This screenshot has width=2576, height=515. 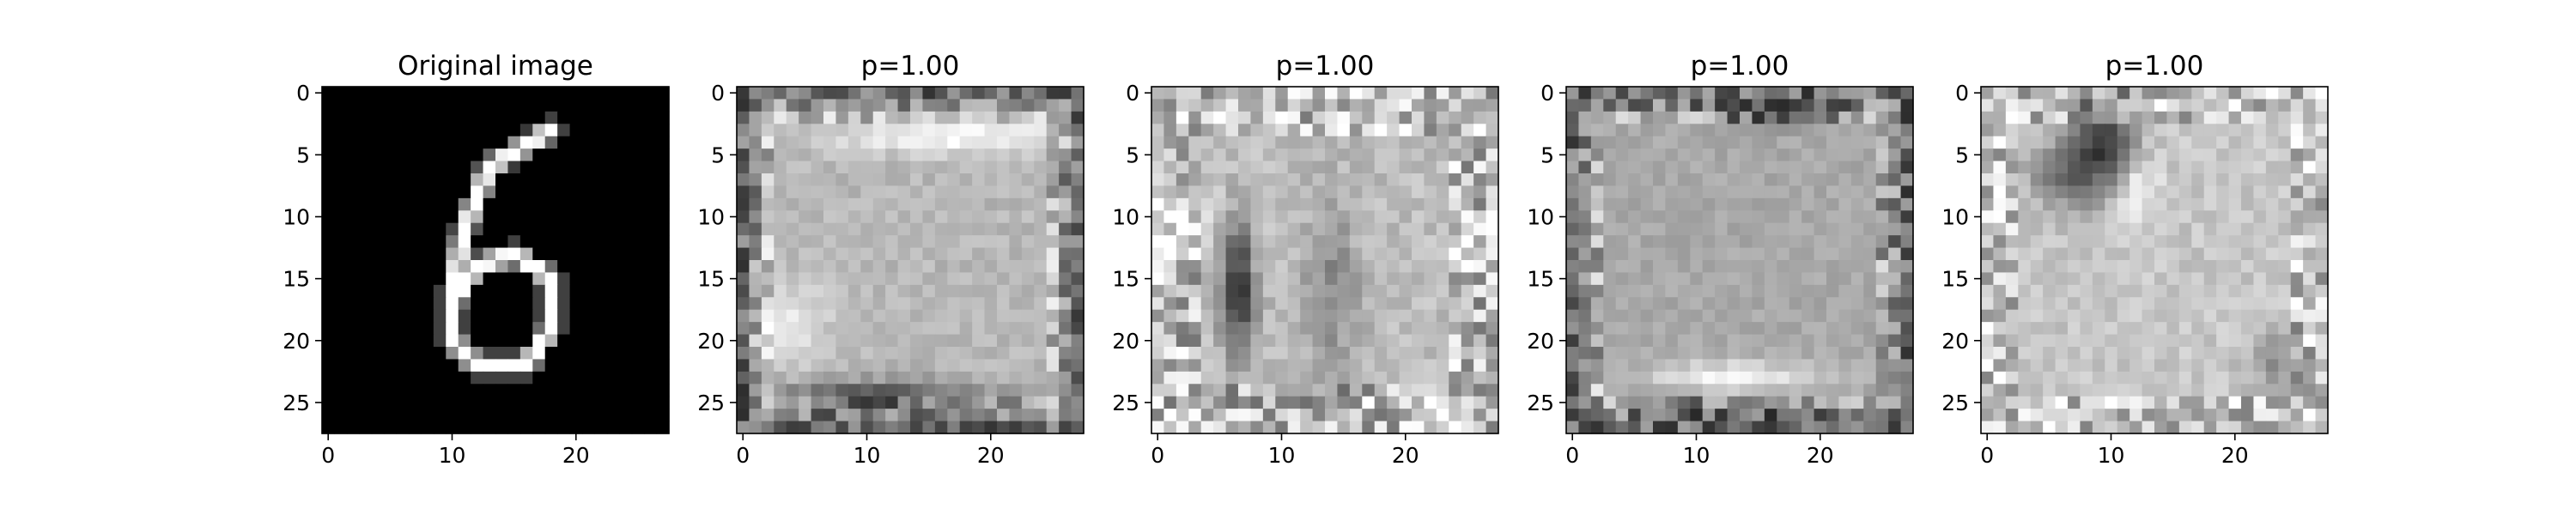 What do you see at coordinates (1325, 260) in the screenshot?
I see `heatmap-image` at bounding box center [1325, 260].